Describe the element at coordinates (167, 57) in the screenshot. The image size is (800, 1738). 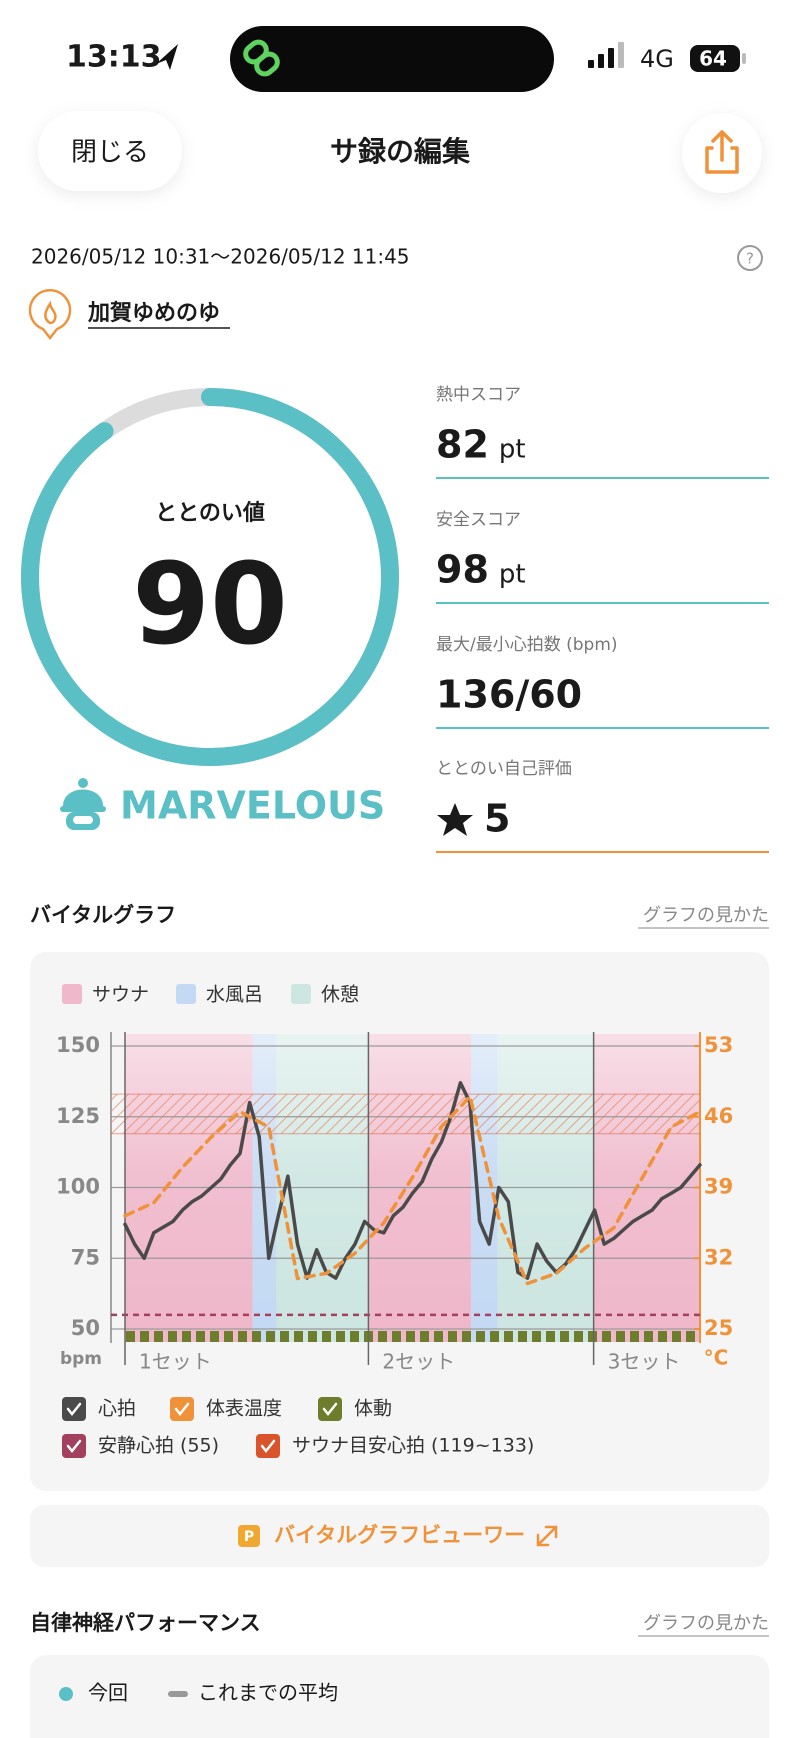
I see `location-icon` at that location.